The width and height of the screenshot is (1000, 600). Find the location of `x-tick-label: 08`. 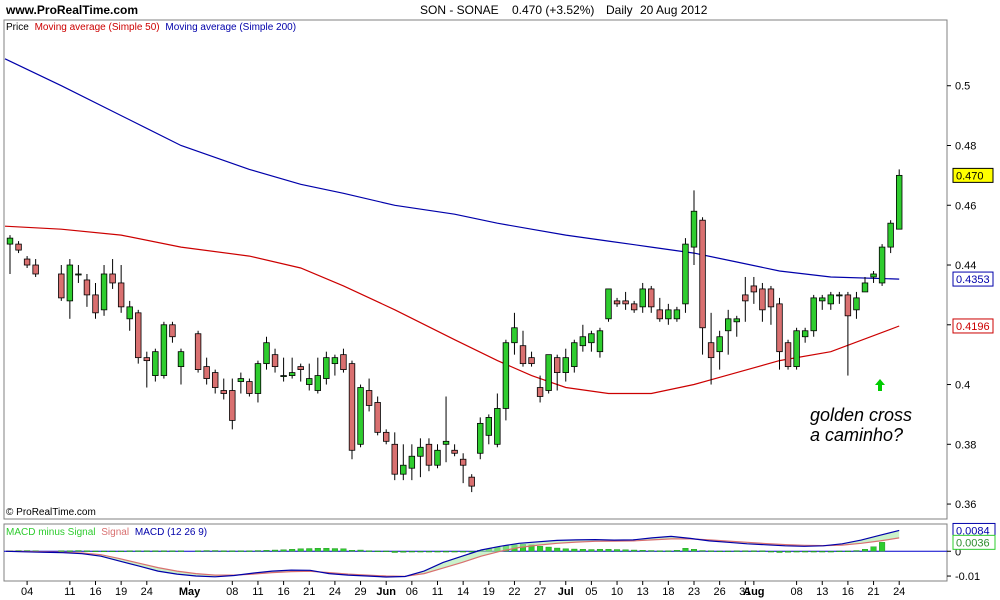

x-tick-label: 08 is located at coordinates (232, 592).